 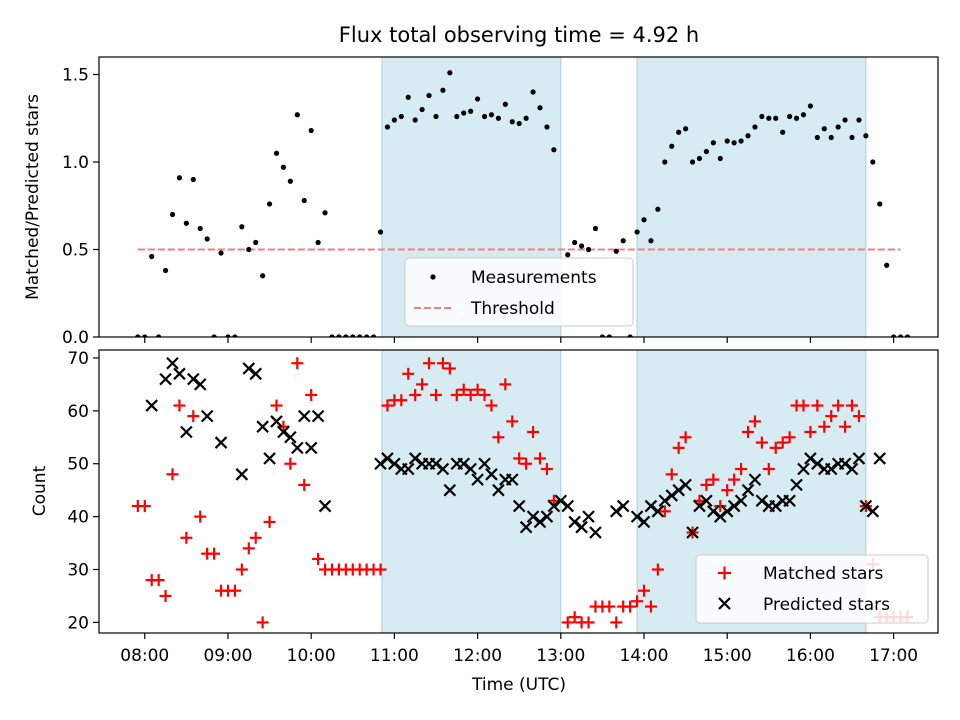 I want to click on top-legend: Measurements Threshold, so click(x=519, y=292).